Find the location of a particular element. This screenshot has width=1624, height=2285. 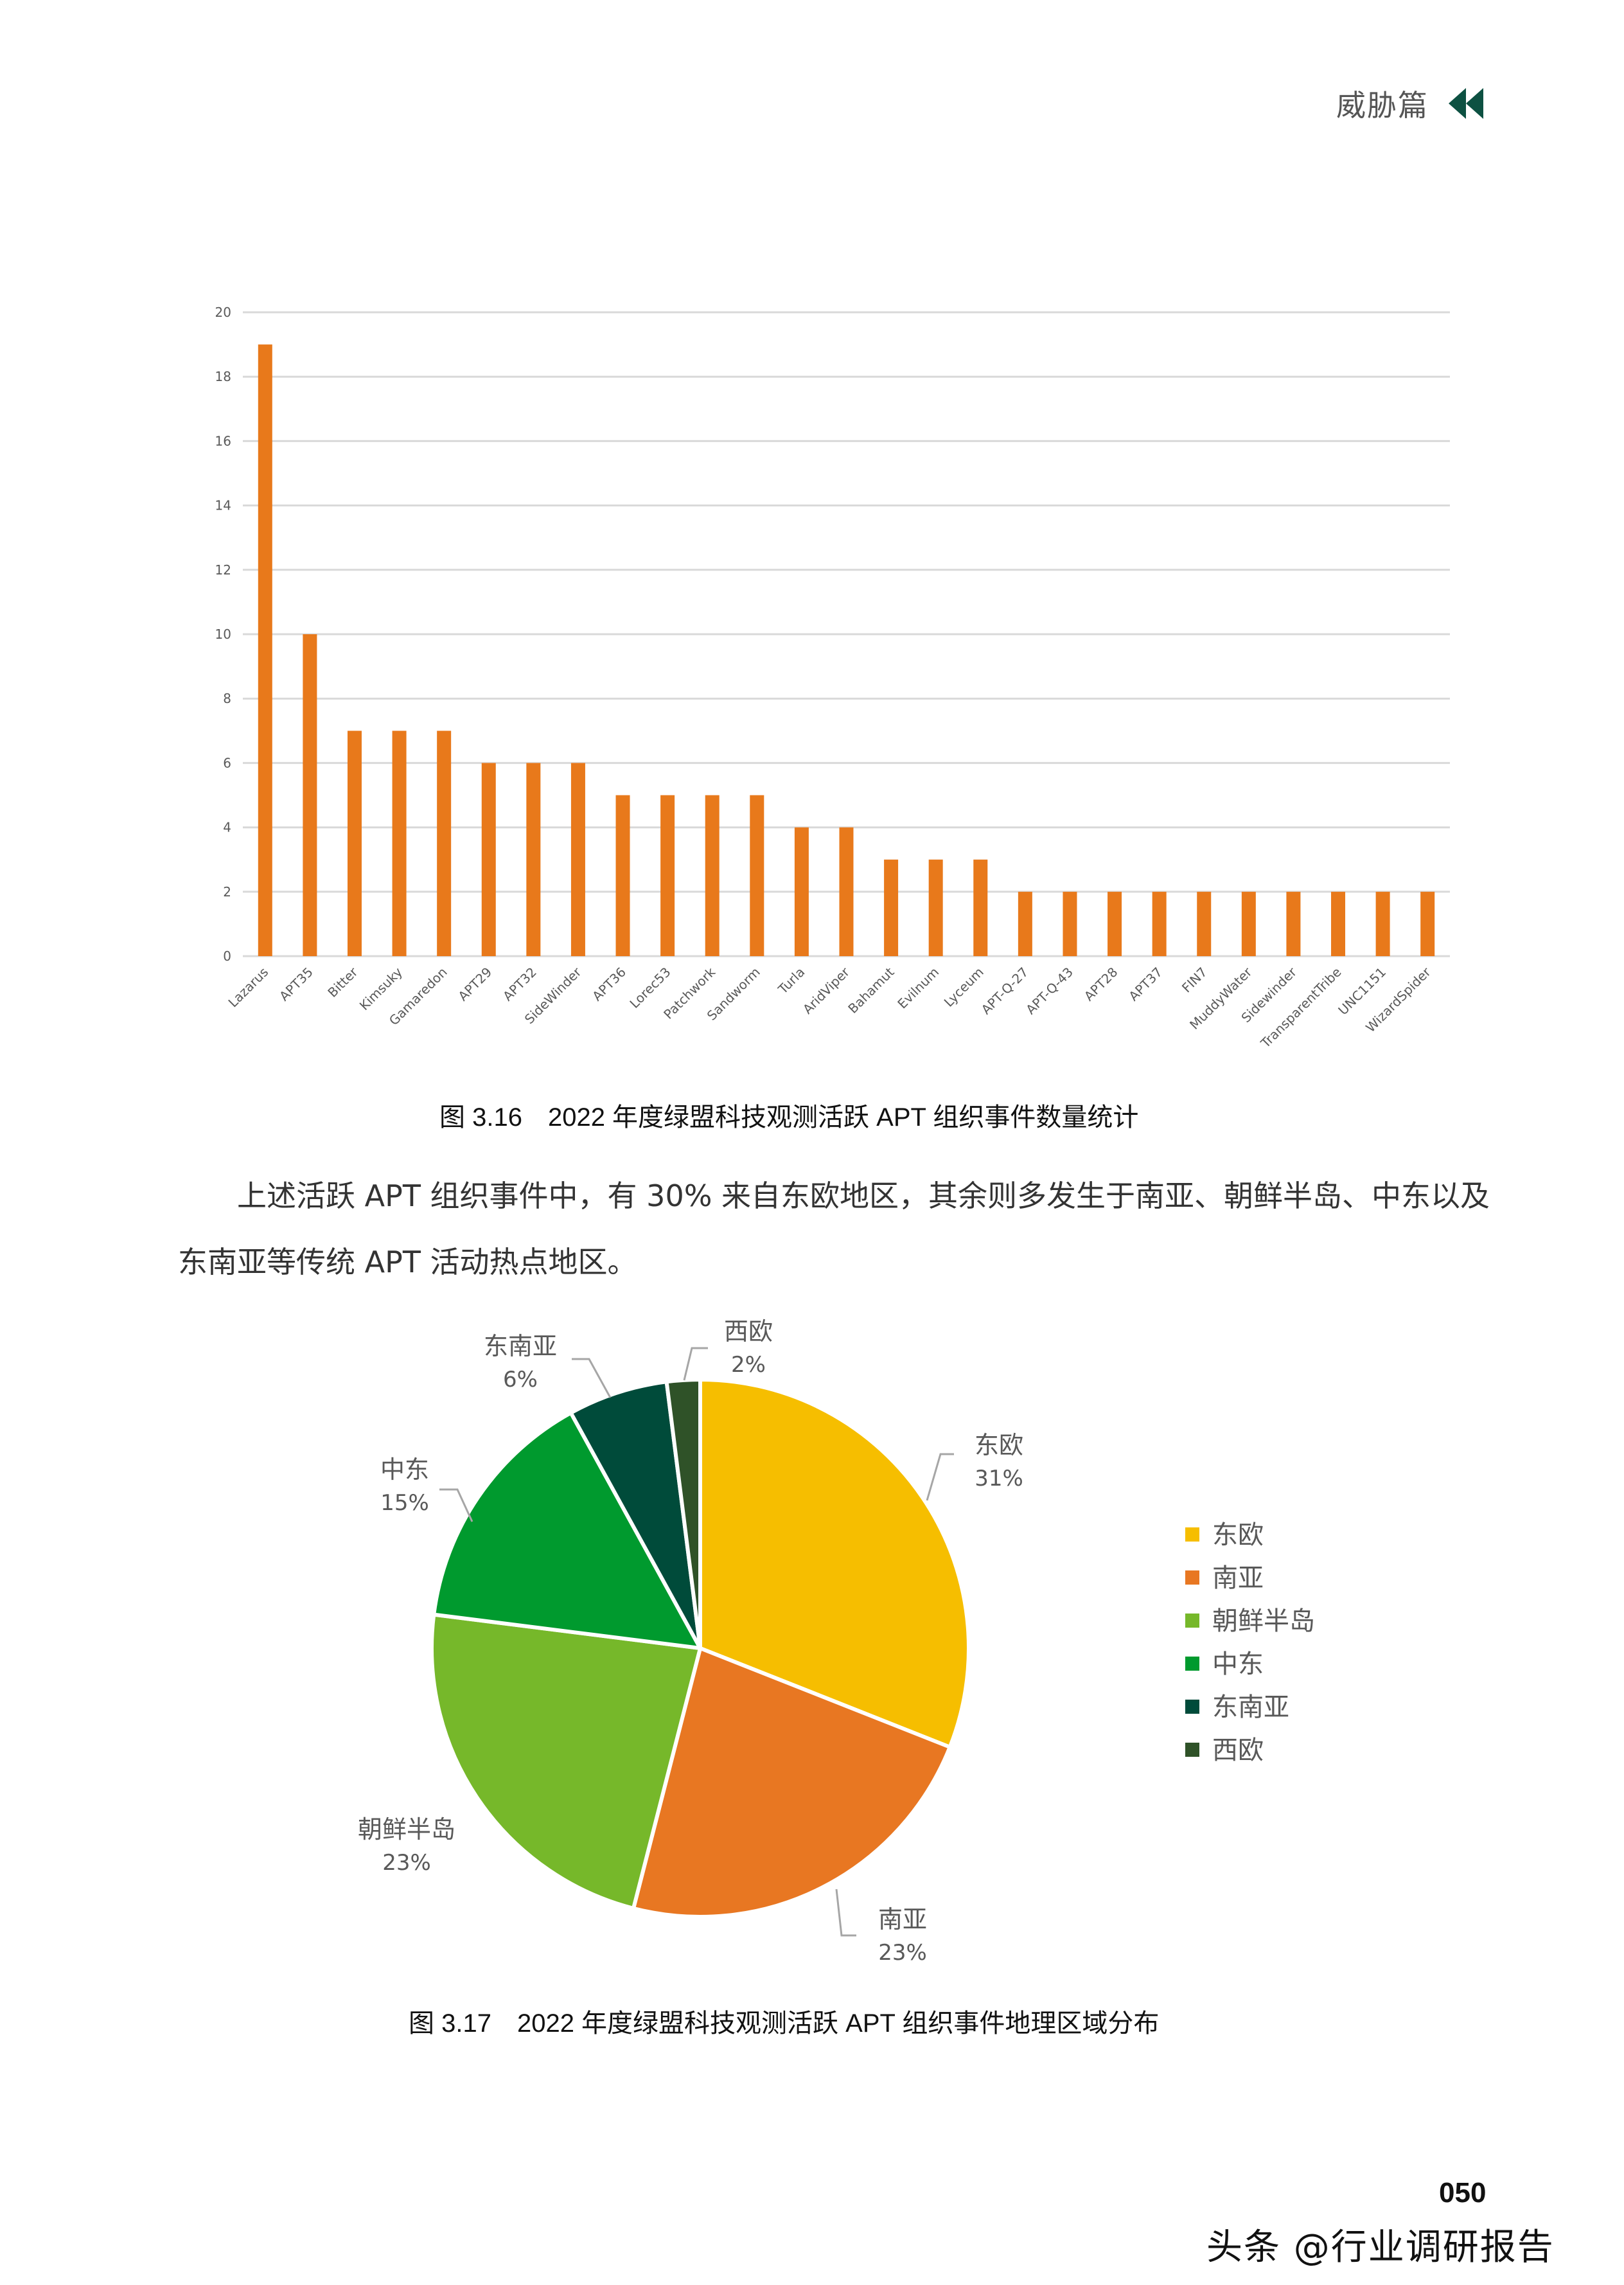

watermark: 头条 @行业调研报告 is located at coordinates (1381, 2247).